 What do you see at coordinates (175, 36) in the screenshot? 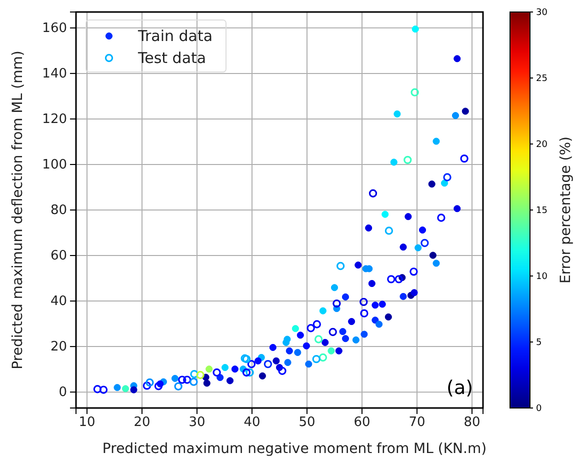
I see `legend-label: Train data` at bounding box center [175, 36].